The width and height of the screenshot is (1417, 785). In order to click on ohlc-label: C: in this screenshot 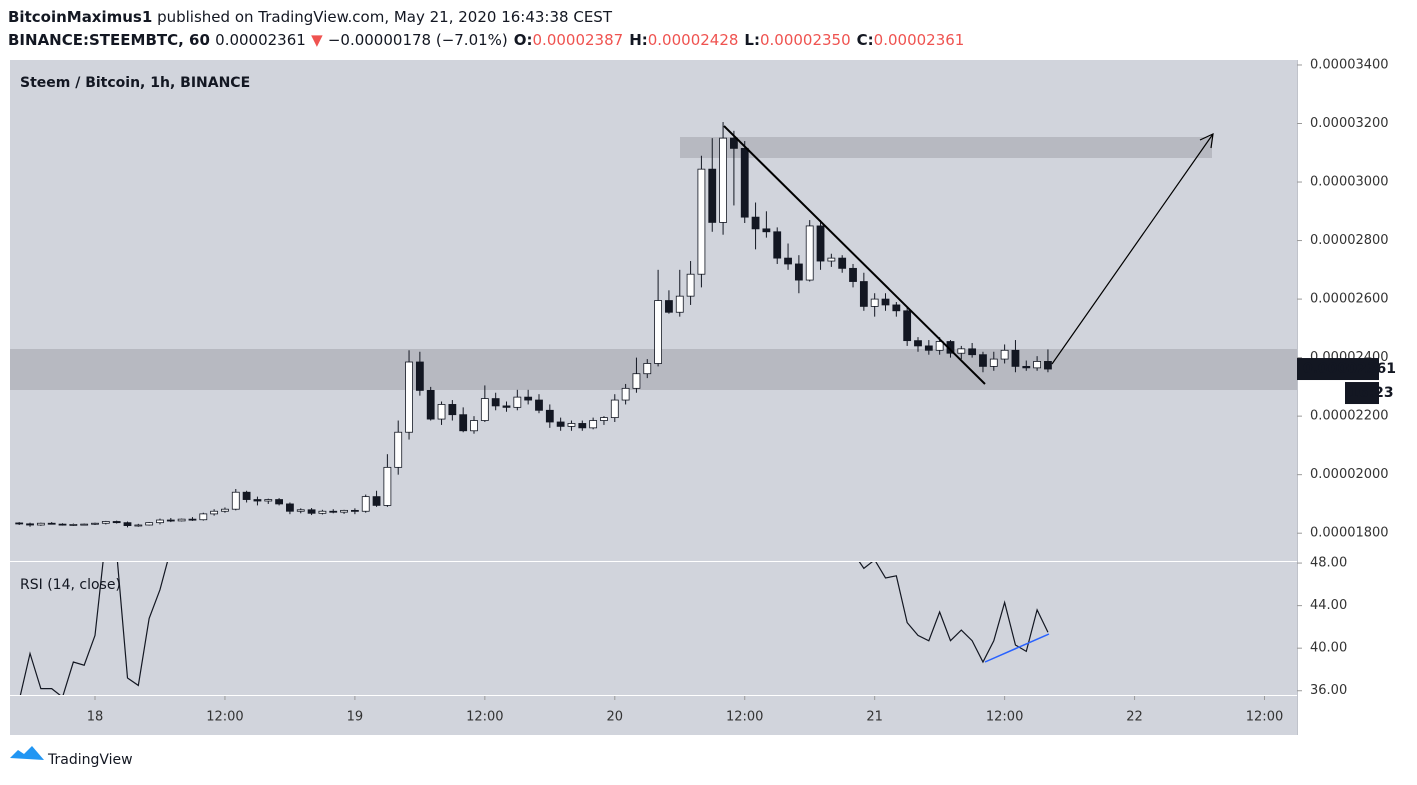, I will do `click(865, 40)`.